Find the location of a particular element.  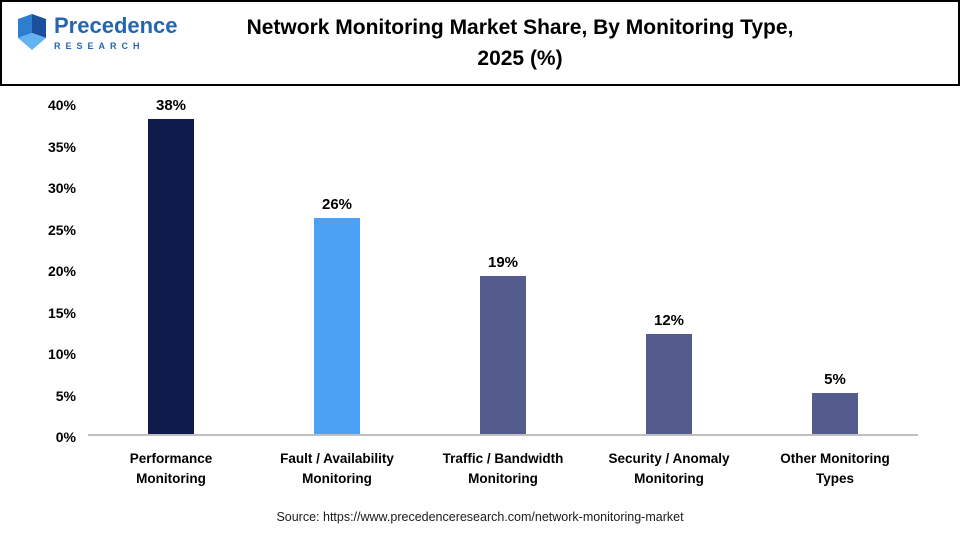

bar-column: 12% is located at coordinates (669, 373).